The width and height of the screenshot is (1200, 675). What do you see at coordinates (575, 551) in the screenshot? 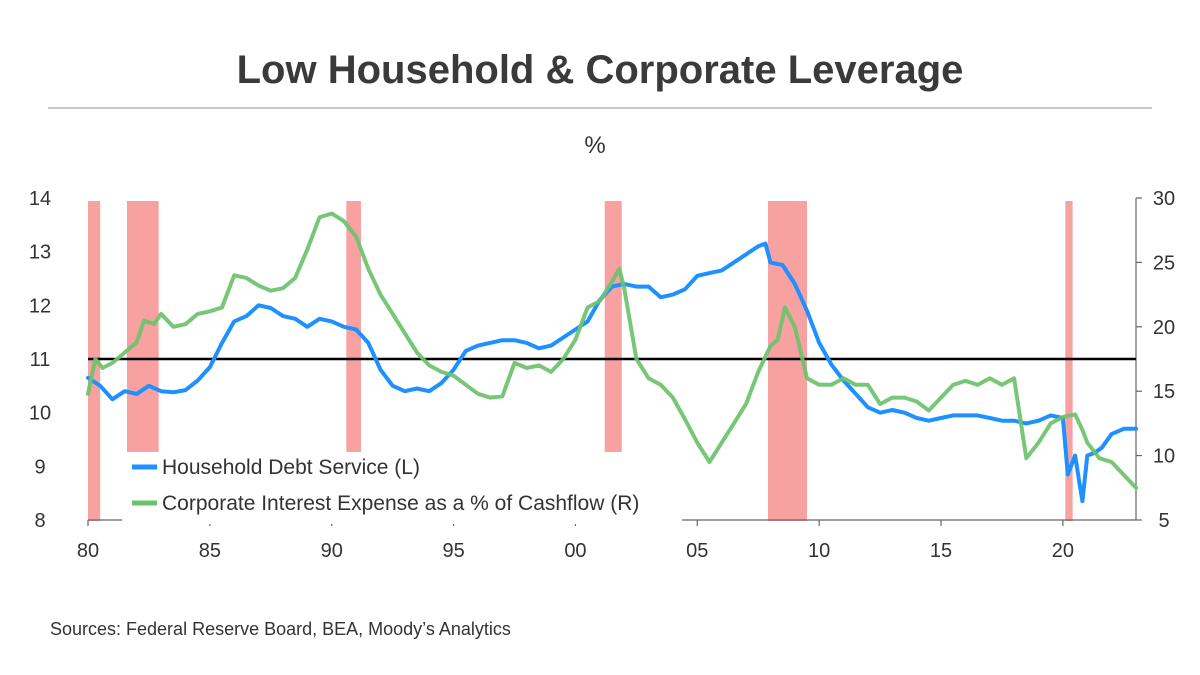
I see `x-tick-label: 00` at bounding box center [575, 551].